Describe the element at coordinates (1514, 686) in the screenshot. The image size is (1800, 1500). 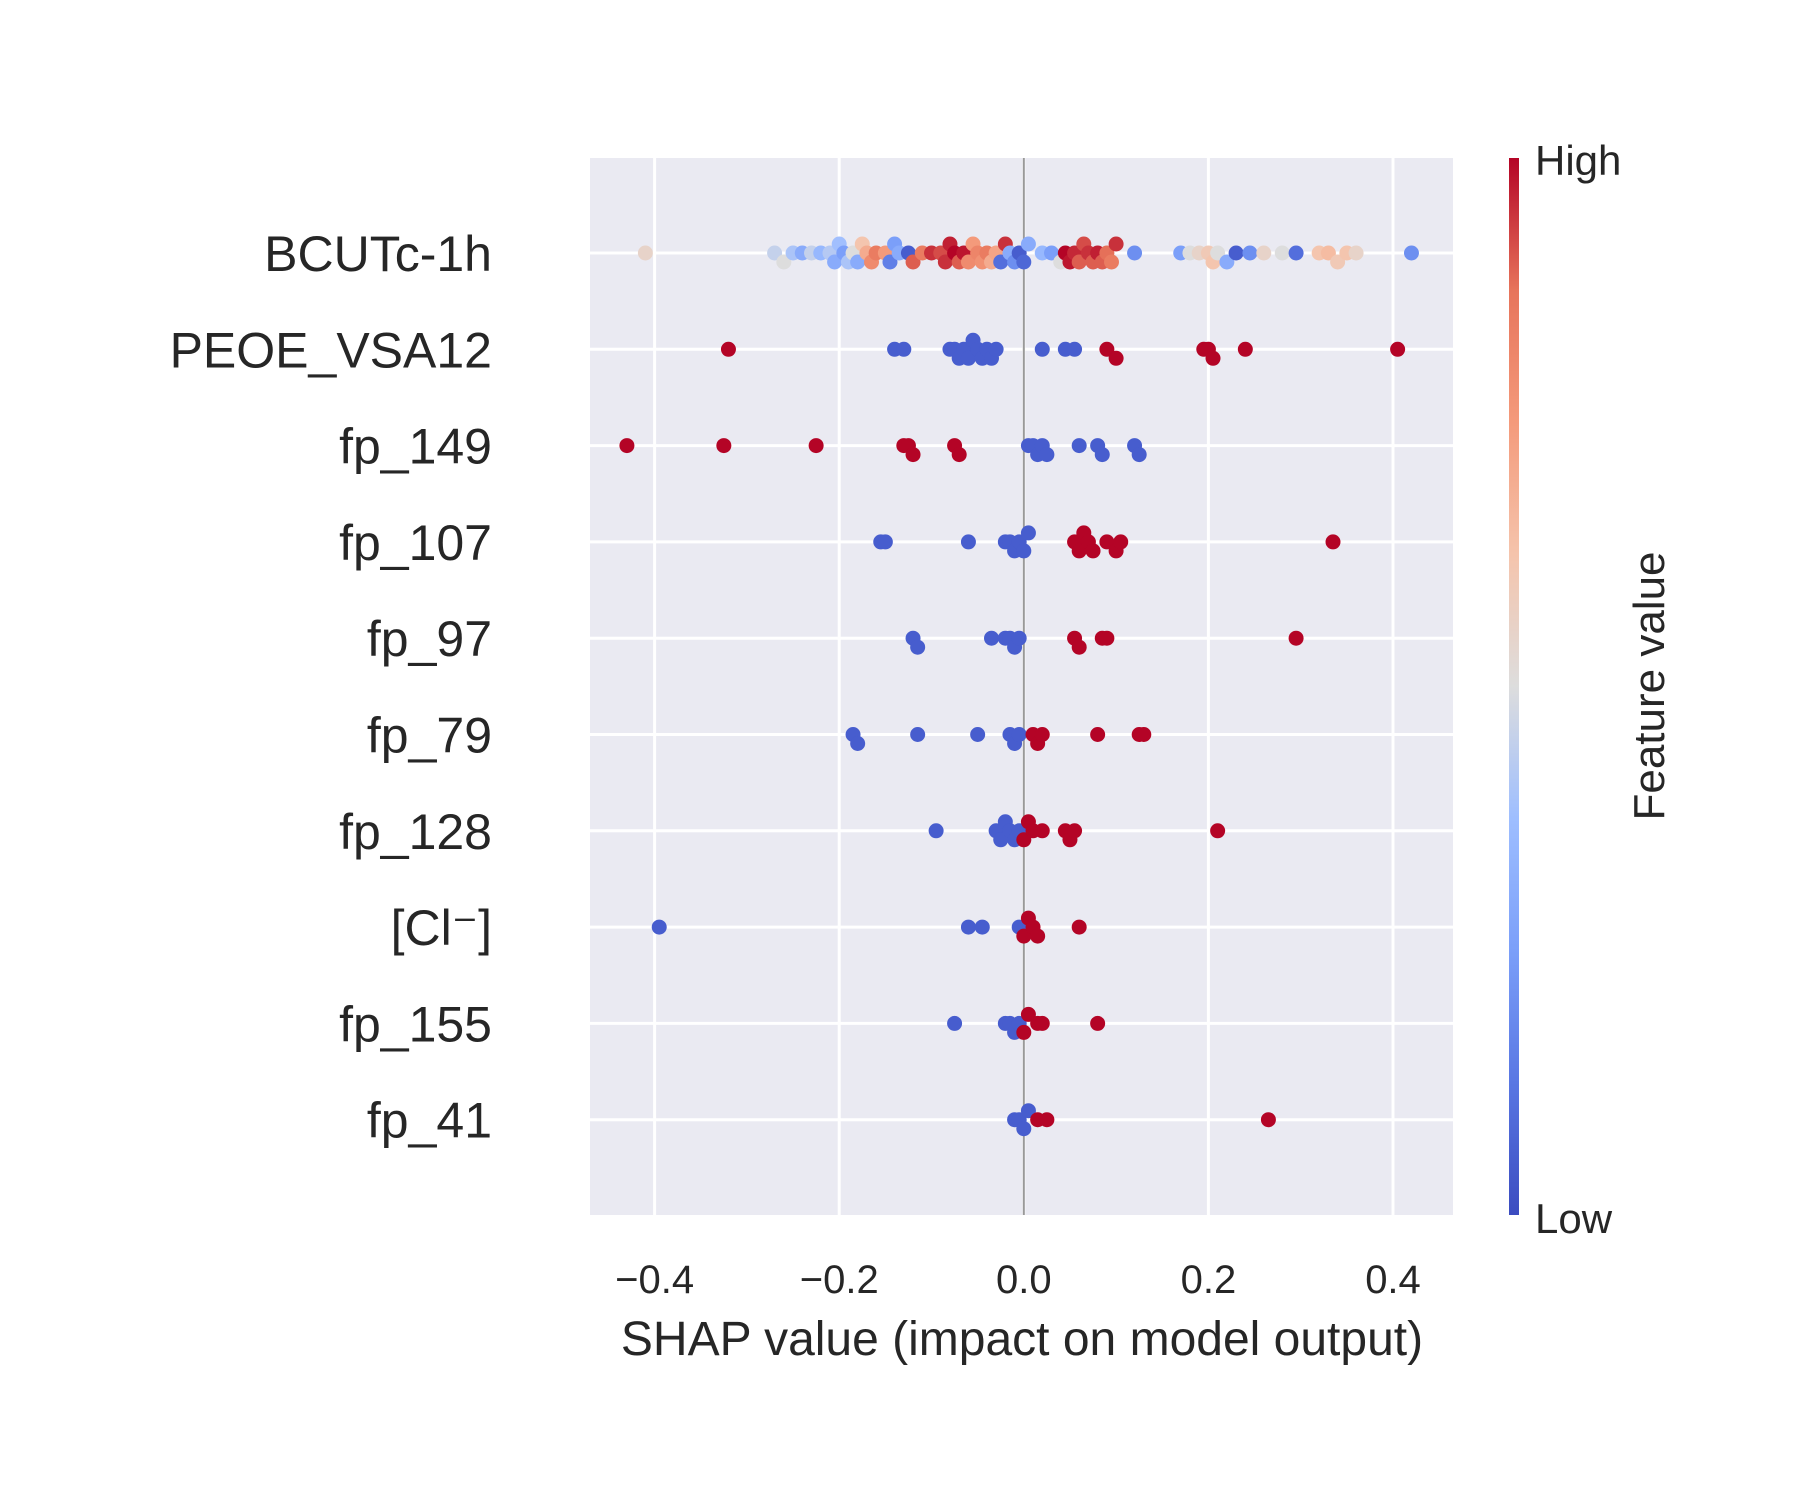
I see `colorbar` at that location.